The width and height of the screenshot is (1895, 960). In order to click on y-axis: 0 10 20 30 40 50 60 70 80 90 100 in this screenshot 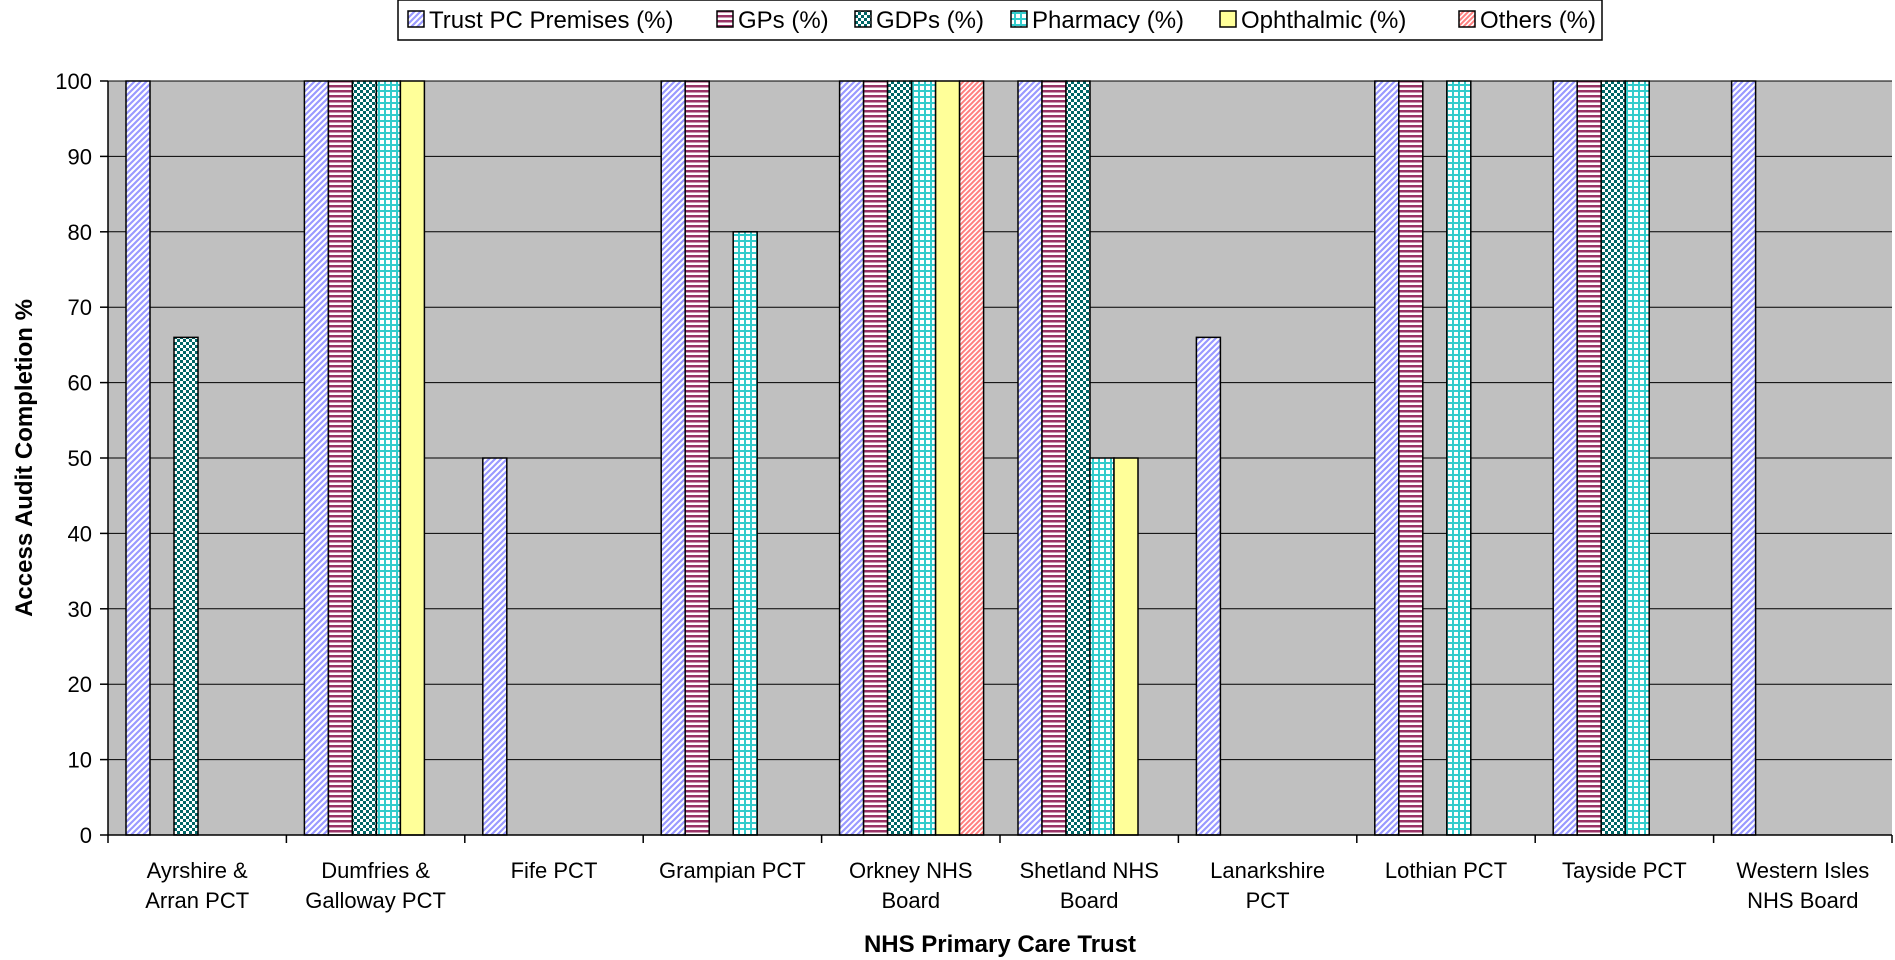, I will do `click(82, 458)`.